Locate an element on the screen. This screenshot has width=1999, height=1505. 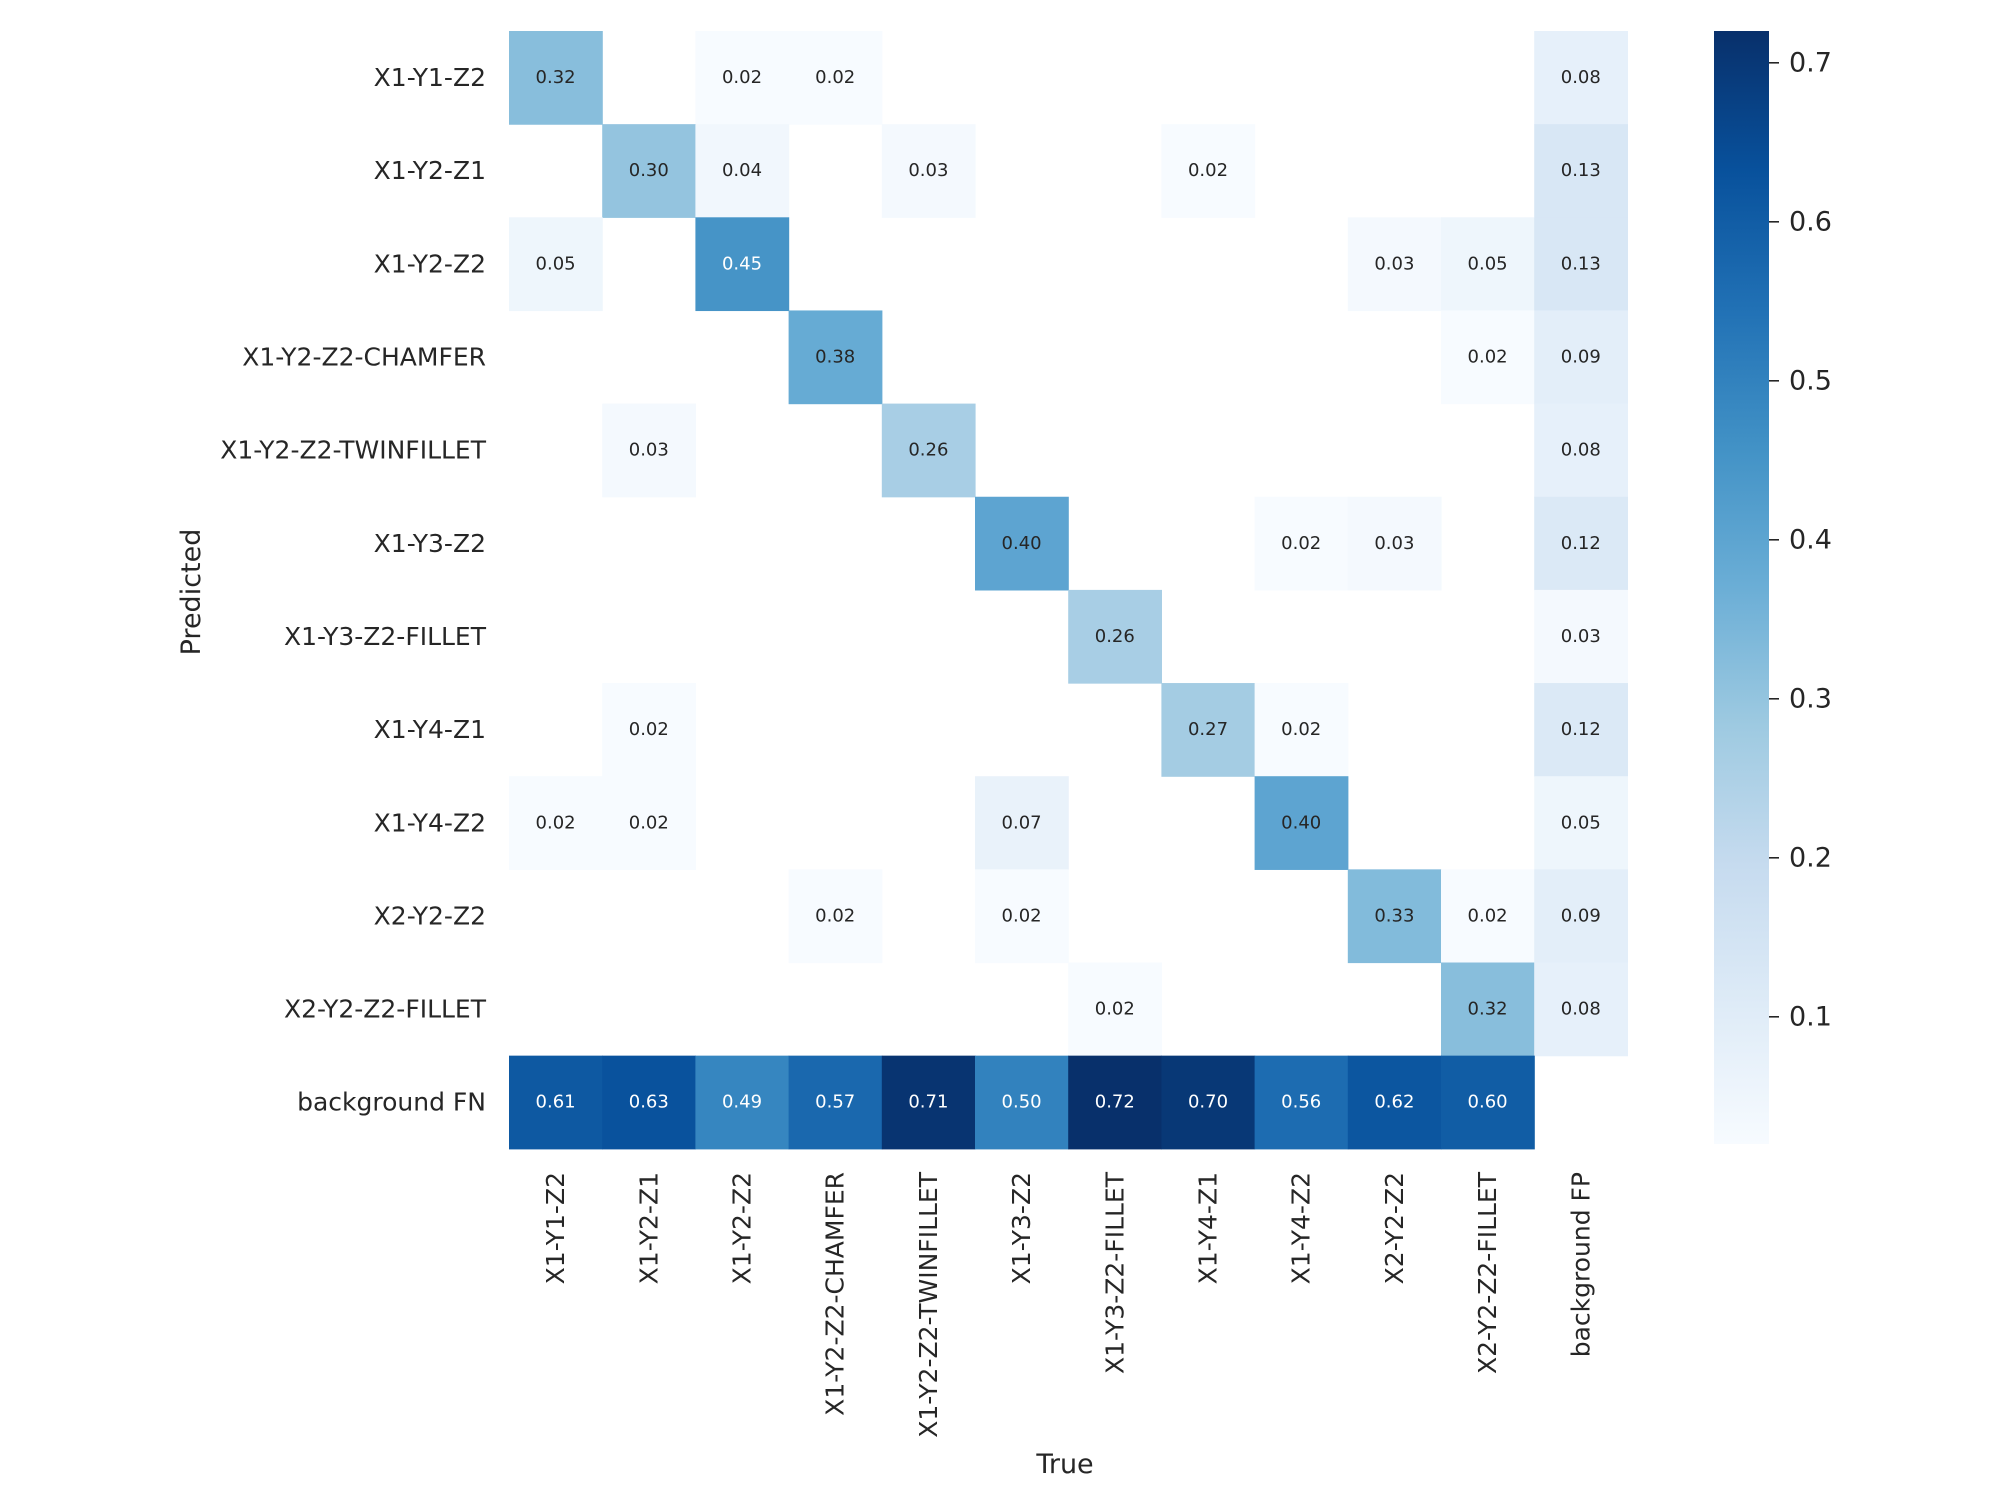
colorbar-tick-label: 0.6 is located at coordinates (1810, 221).